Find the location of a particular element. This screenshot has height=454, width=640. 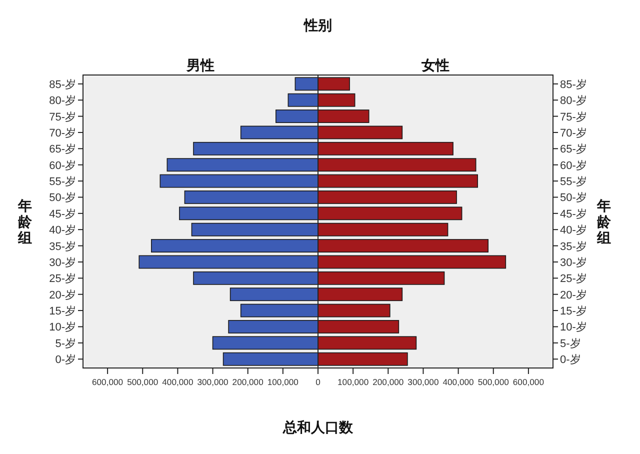

x-tick-label: 0 is located at coordinates (318, 382).